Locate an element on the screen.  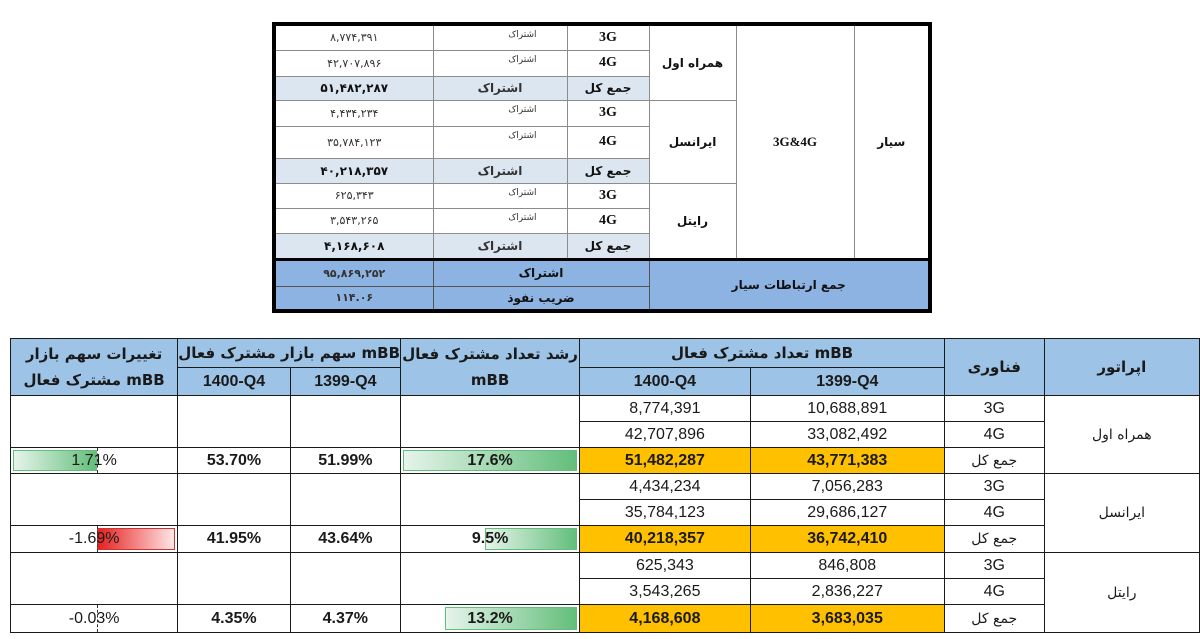
value-cell: ۳۵,۷۸۴,۱۲۳ is located at coordinates (353, 142).